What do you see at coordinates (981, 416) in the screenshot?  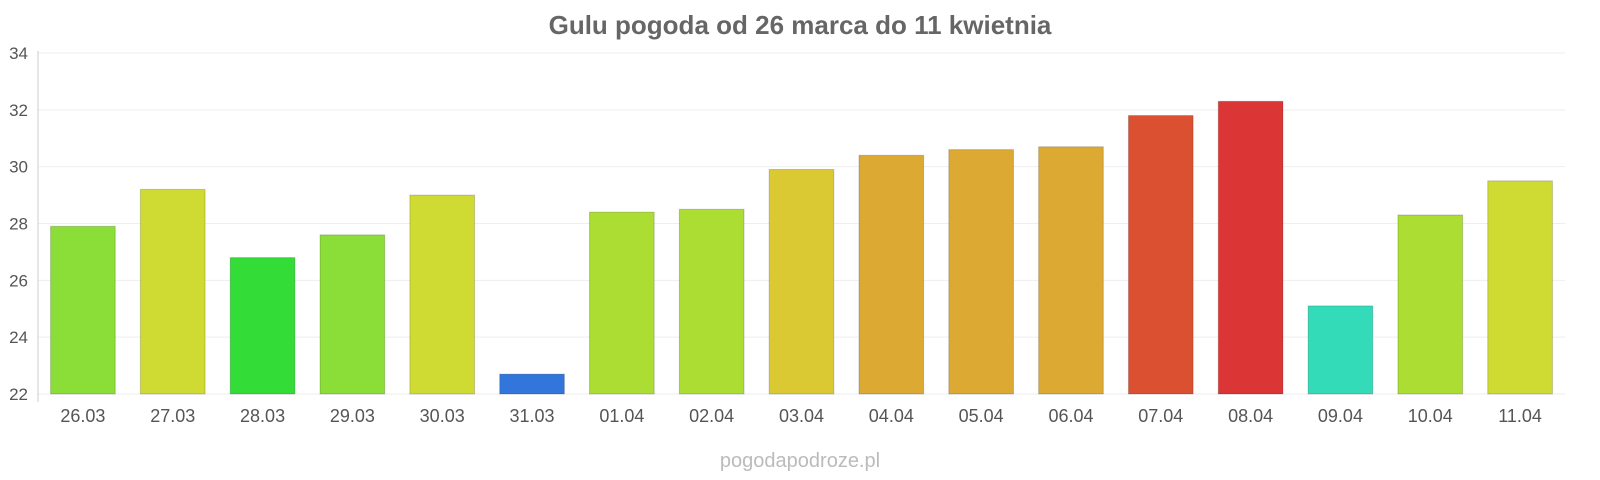 I see `x-tick-label: 05.04` at bounding box center [981, 416].